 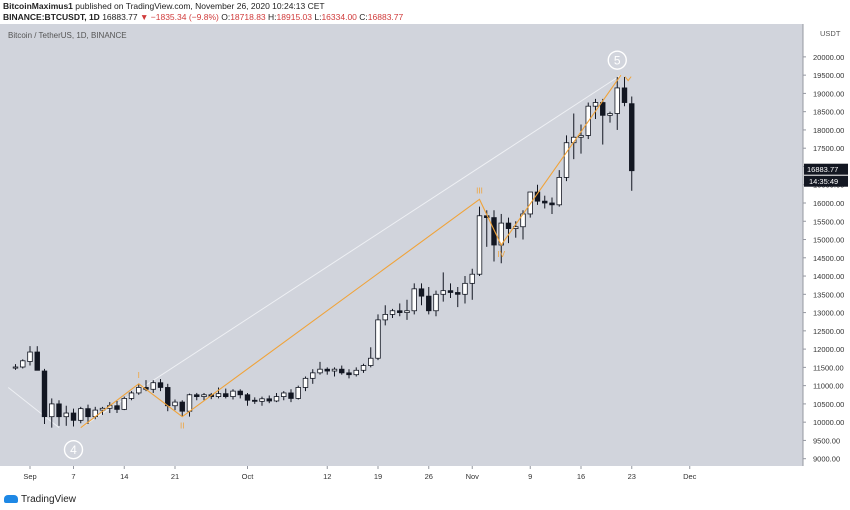 I want to click on author-name: BitcoinMaximus1, so click(x=38, y=6).